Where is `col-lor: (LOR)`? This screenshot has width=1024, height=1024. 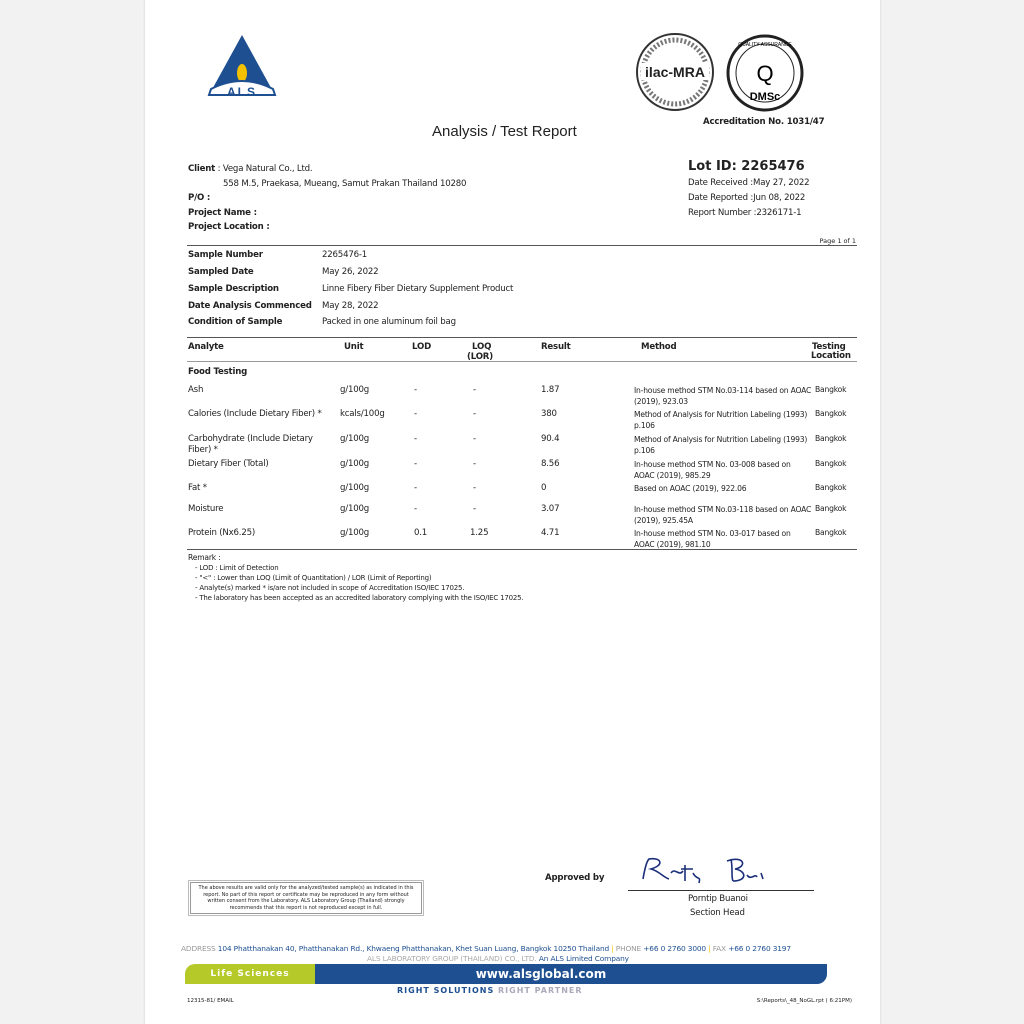
col-lor: (LOR) is located at coordinates (480, 357).